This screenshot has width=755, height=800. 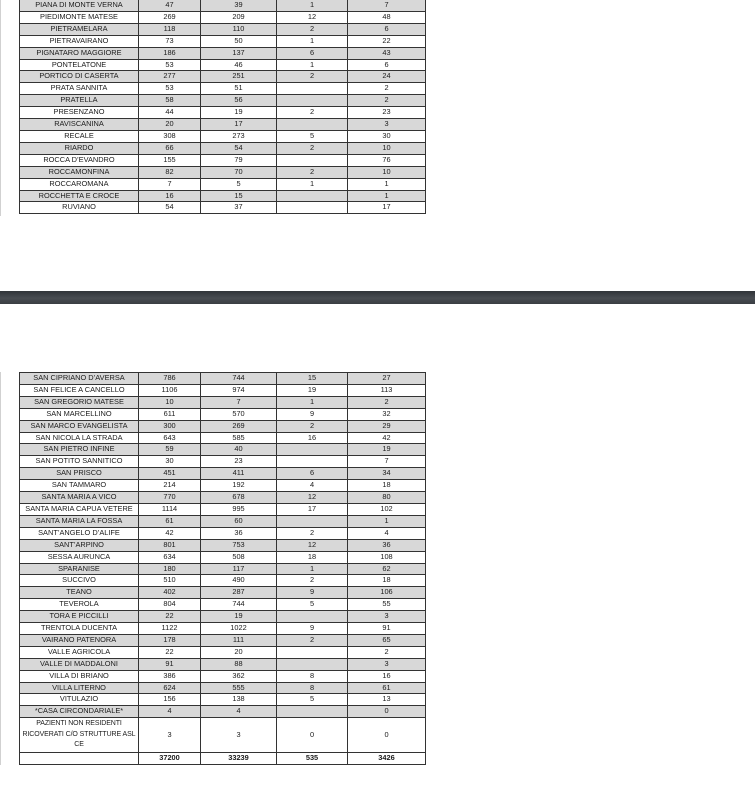 What do you see at coordinates (169, 53) in the screenshot?
I see `value-cell: 186` at bounding box center [169, 53].